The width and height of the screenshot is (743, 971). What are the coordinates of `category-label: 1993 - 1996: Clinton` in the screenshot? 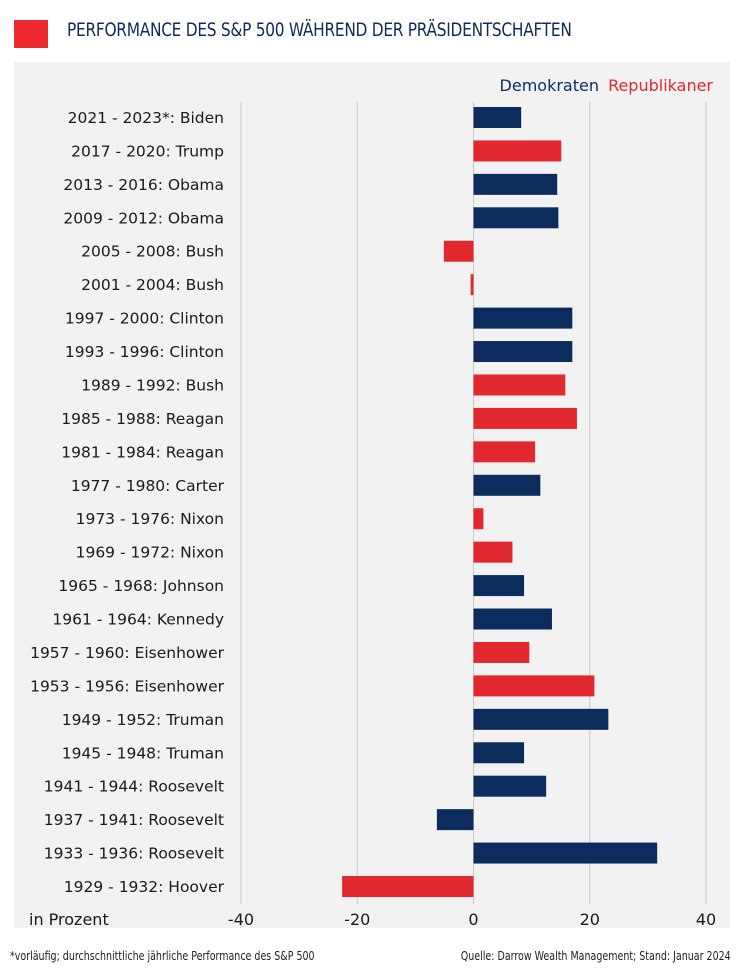 It's located at (144, 352).